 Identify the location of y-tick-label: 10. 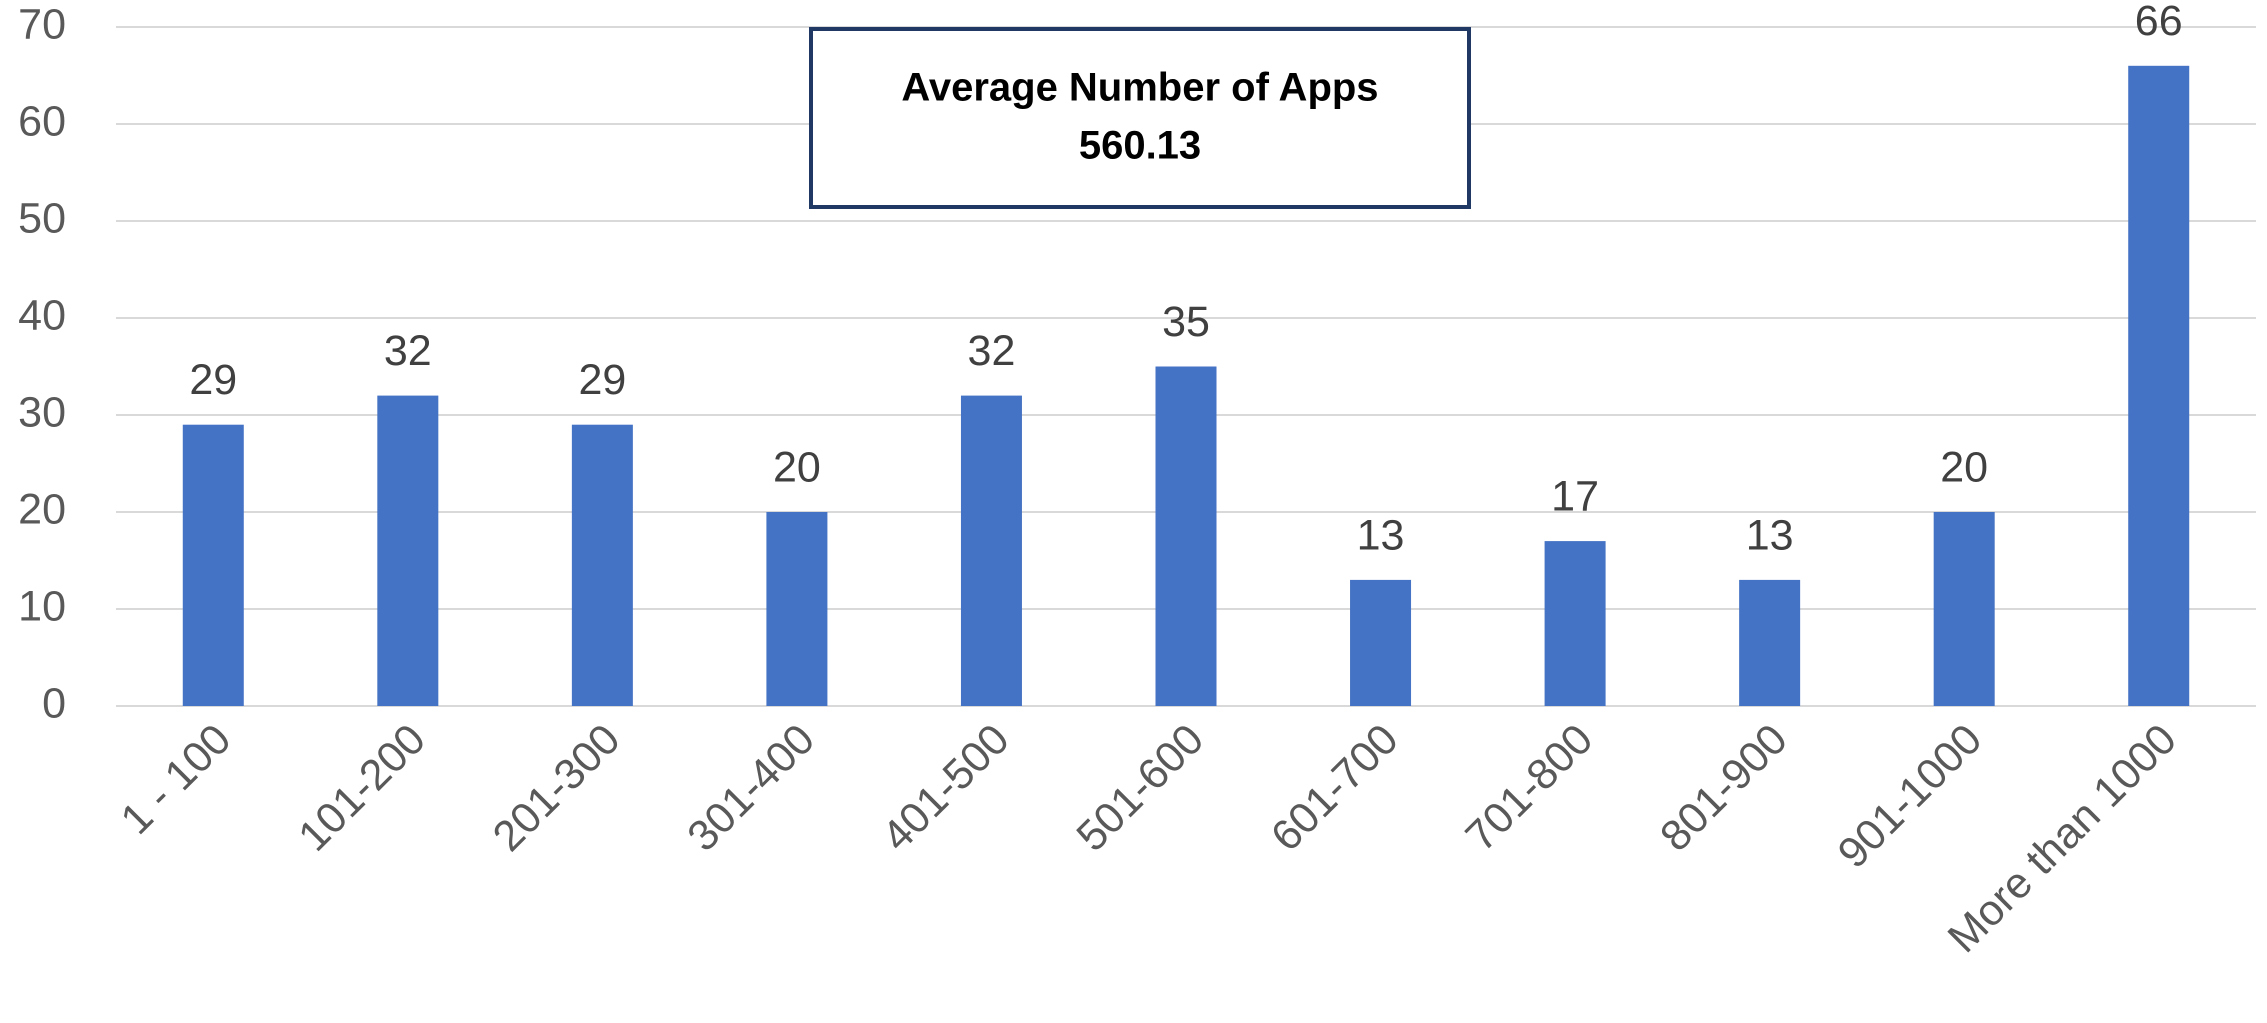
(42, 606).